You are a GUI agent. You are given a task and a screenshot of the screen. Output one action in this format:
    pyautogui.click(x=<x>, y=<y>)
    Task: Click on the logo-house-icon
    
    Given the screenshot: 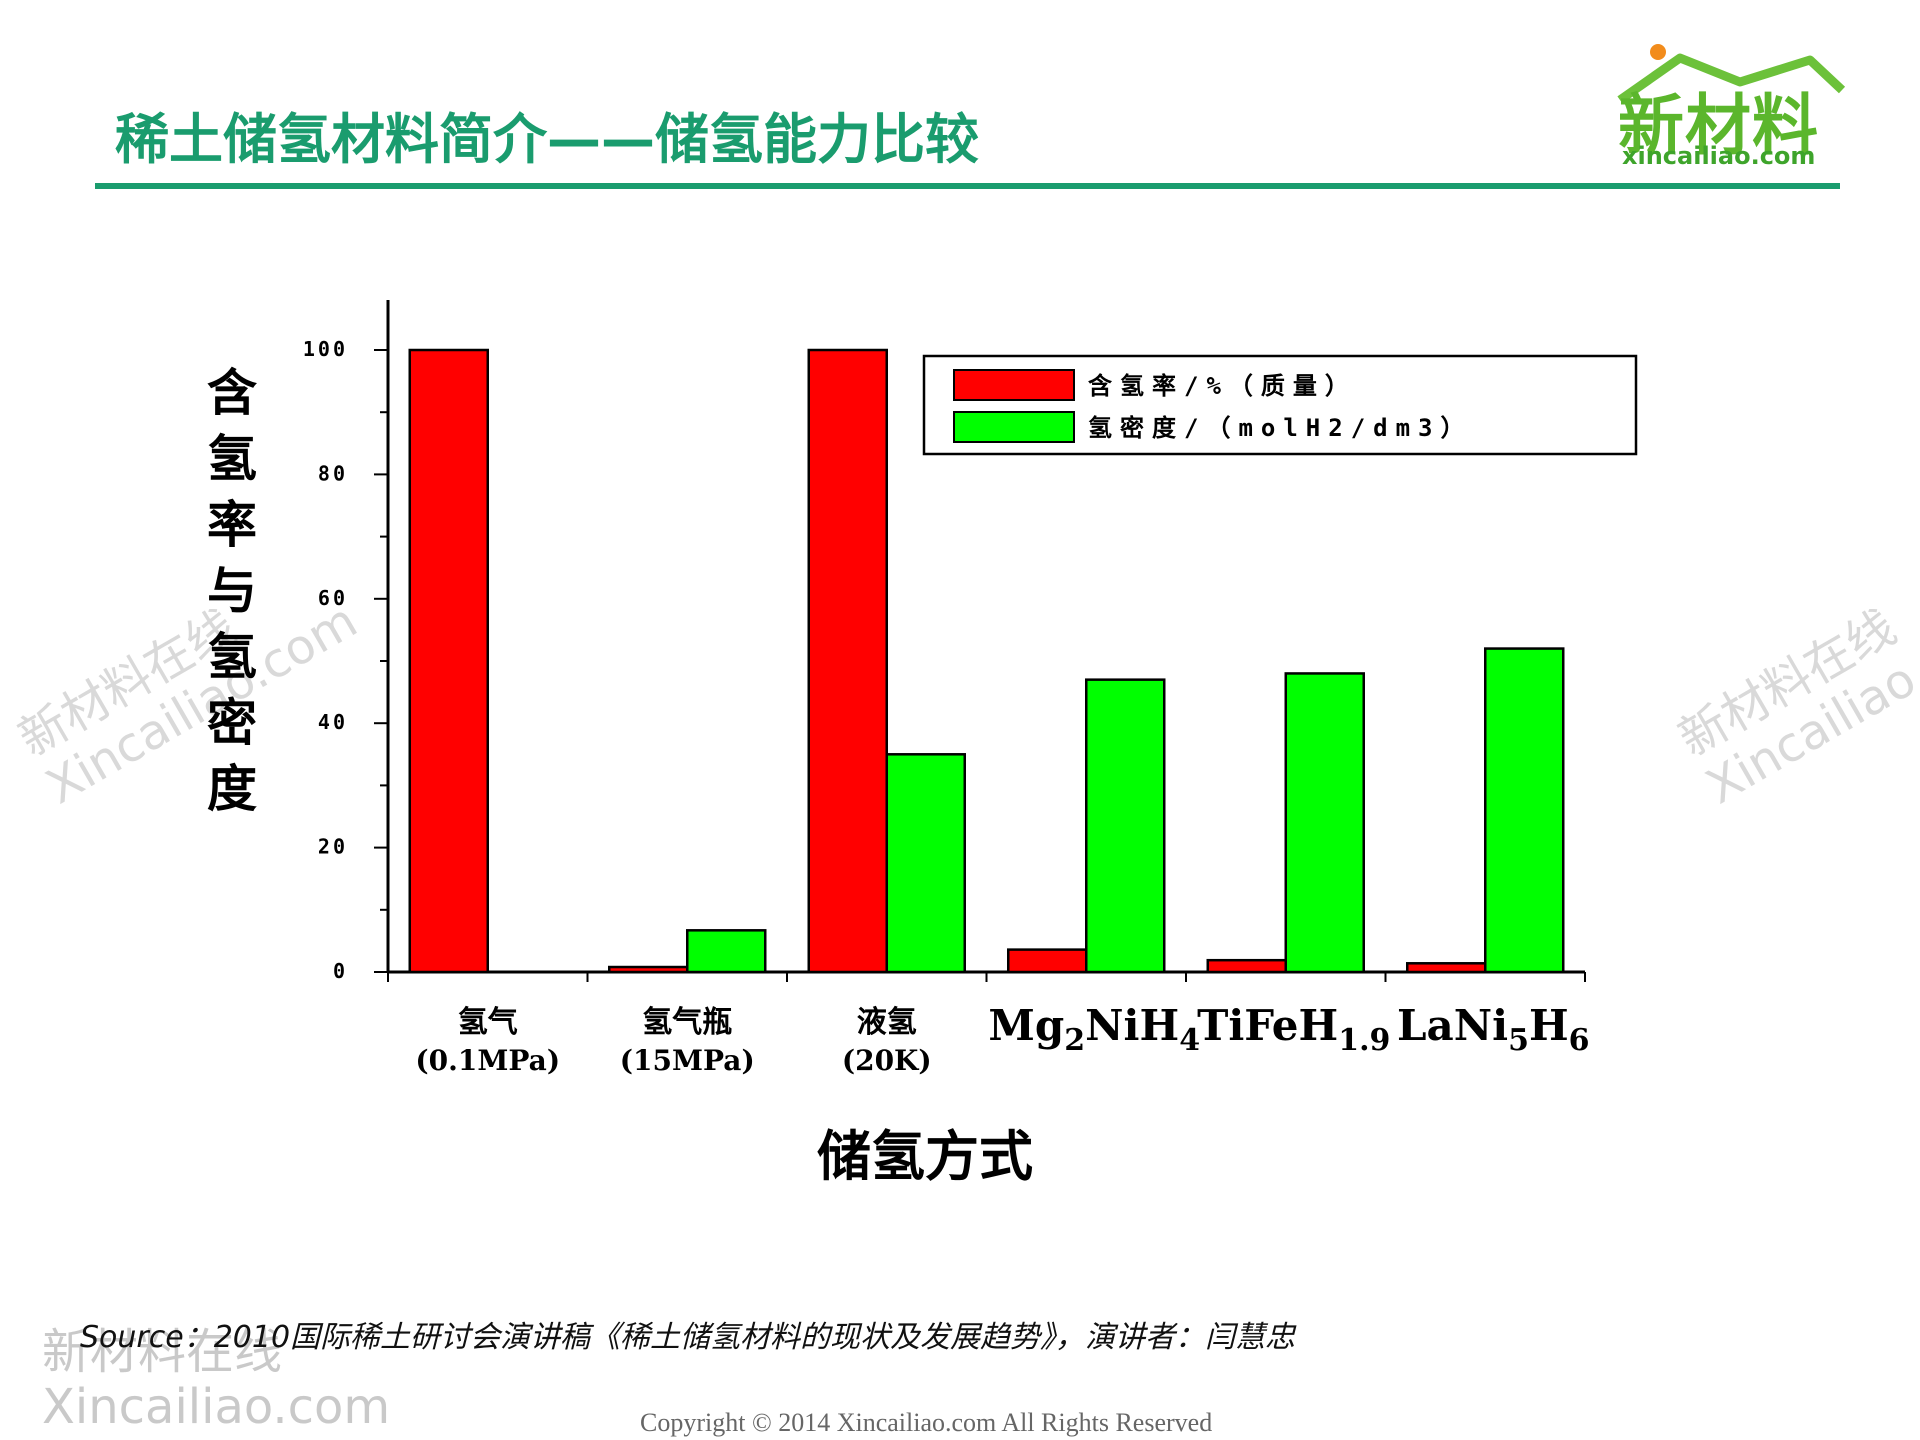 What is the action you would take?
    pyautogui.click(x=1731, y=74)
    